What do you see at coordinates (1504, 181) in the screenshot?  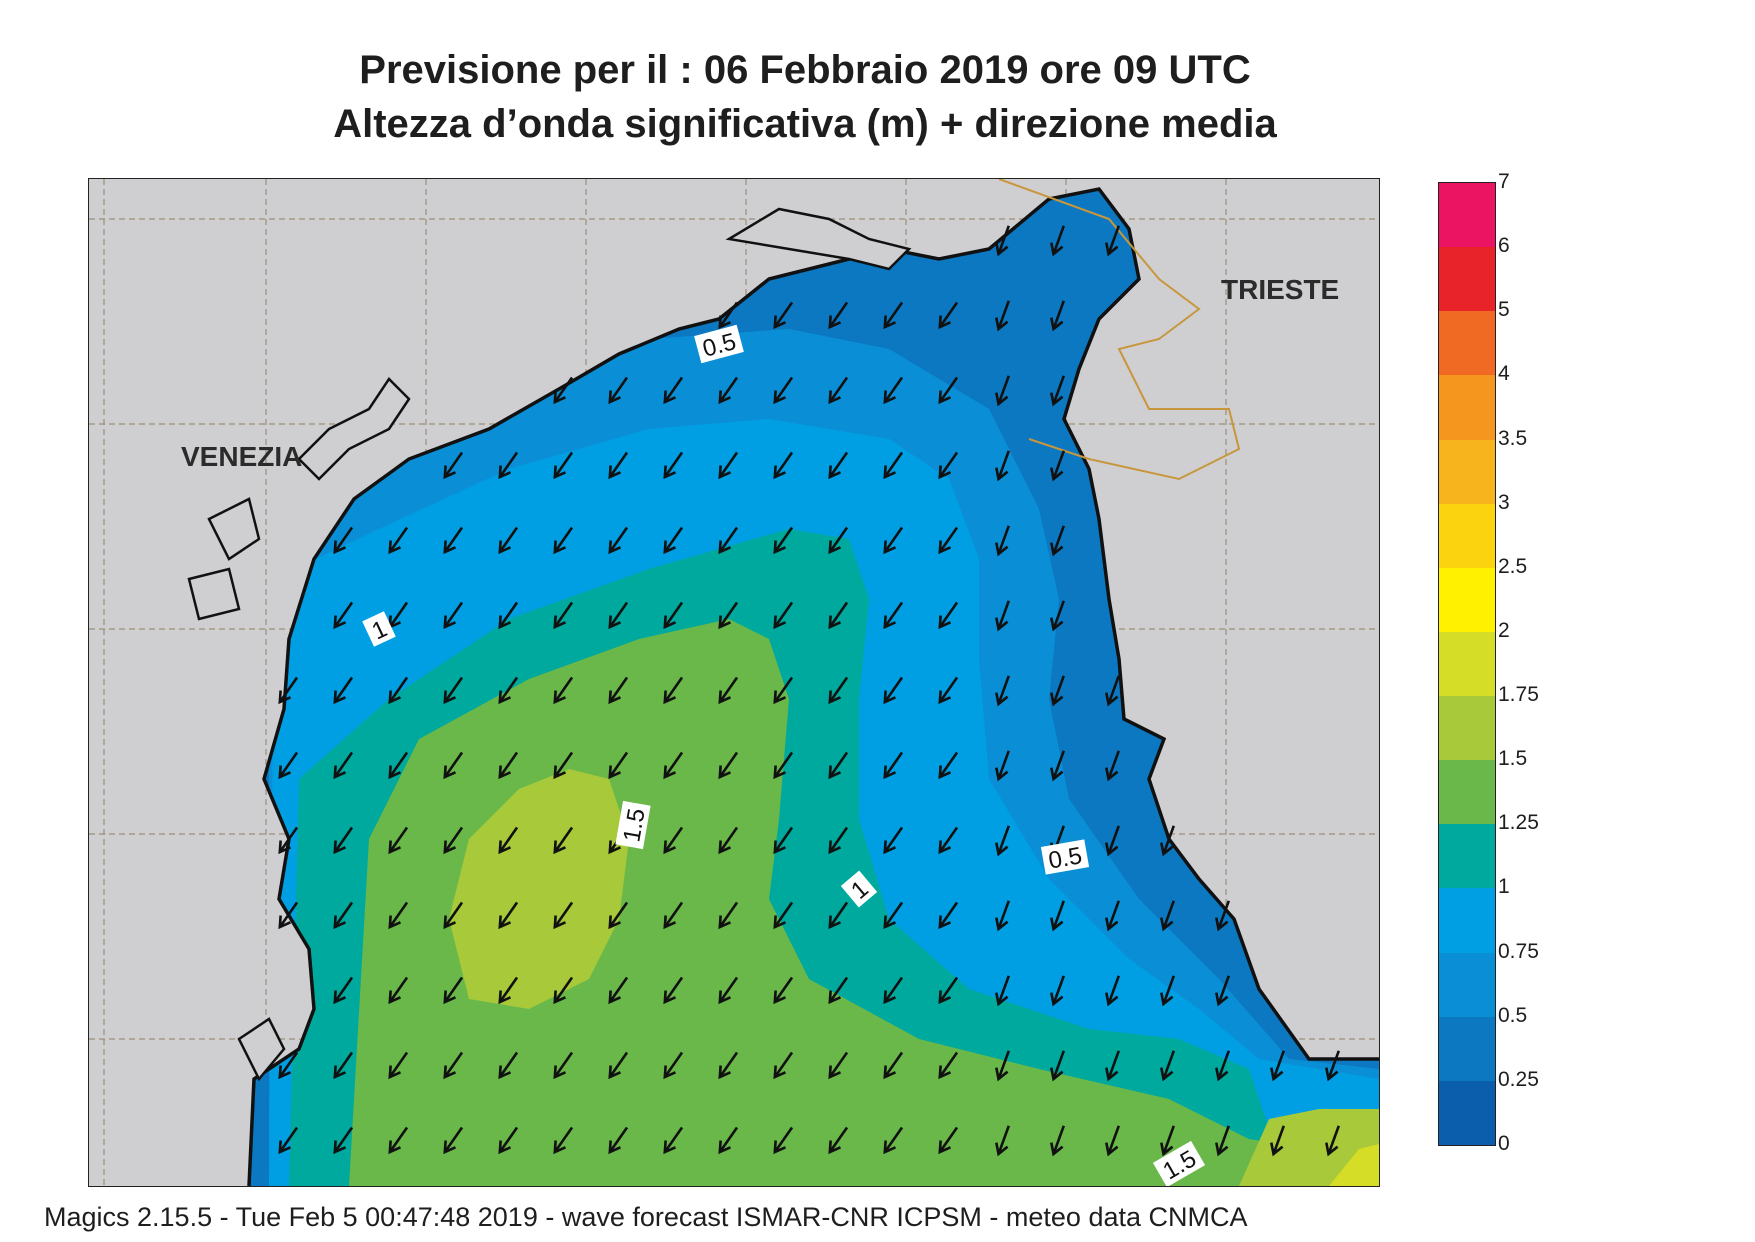 I see `color-scale-label: 7` at bounding box center [1504, 181].